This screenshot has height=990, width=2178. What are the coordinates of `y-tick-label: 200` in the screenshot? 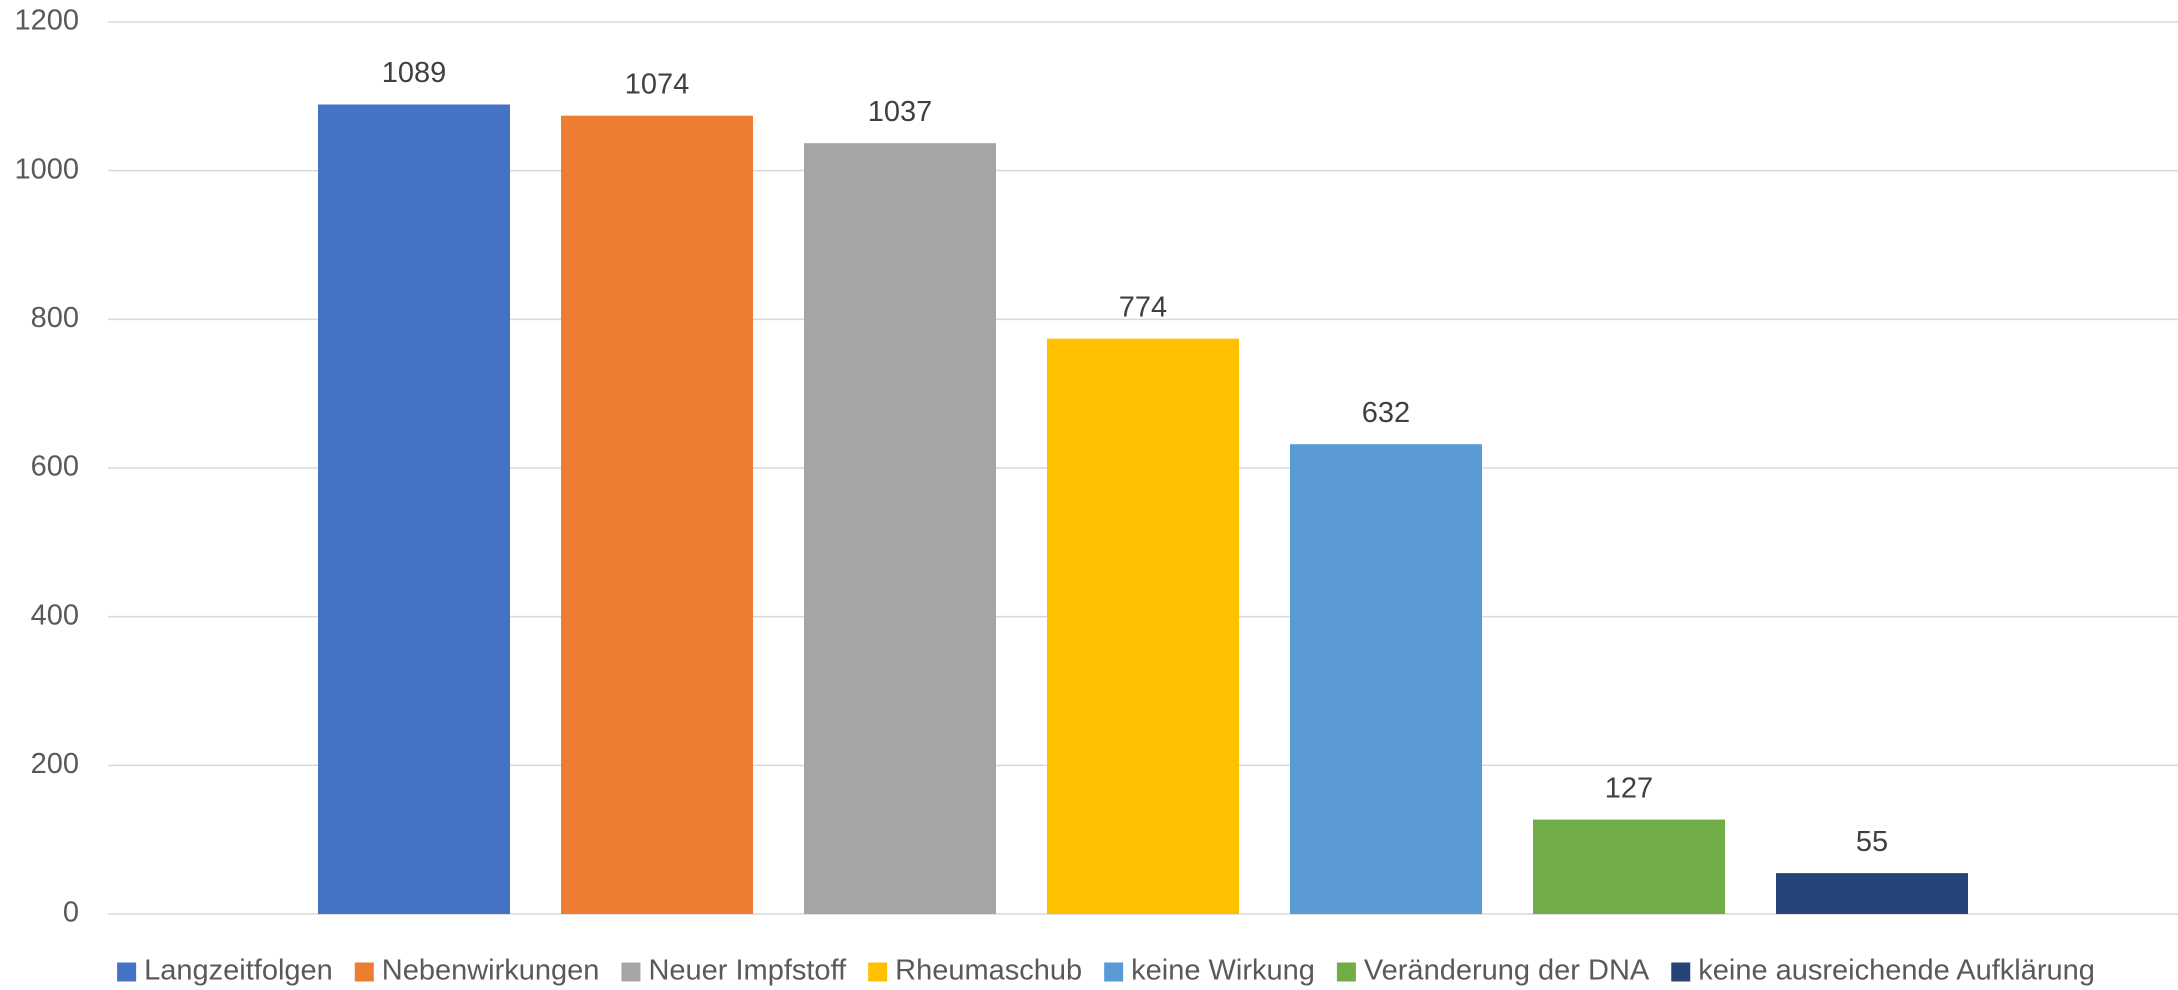 It's located at (55, 764).